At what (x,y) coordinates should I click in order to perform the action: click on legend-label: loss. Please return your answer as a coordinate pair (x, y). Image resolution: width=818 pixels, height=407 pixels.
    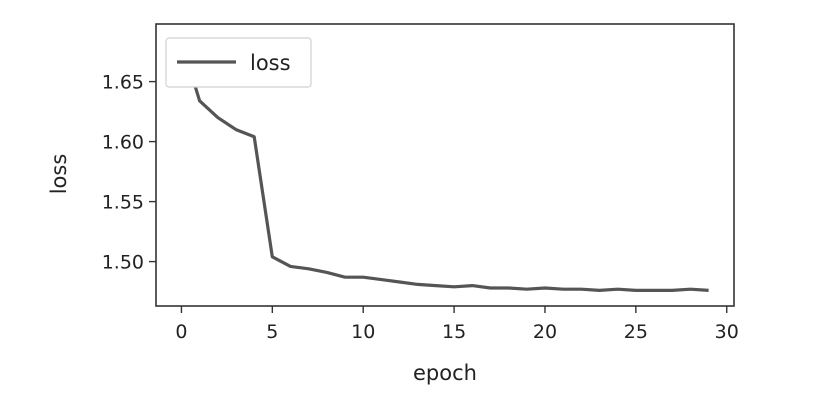
    Looking at the image, I should click on (270, 63).